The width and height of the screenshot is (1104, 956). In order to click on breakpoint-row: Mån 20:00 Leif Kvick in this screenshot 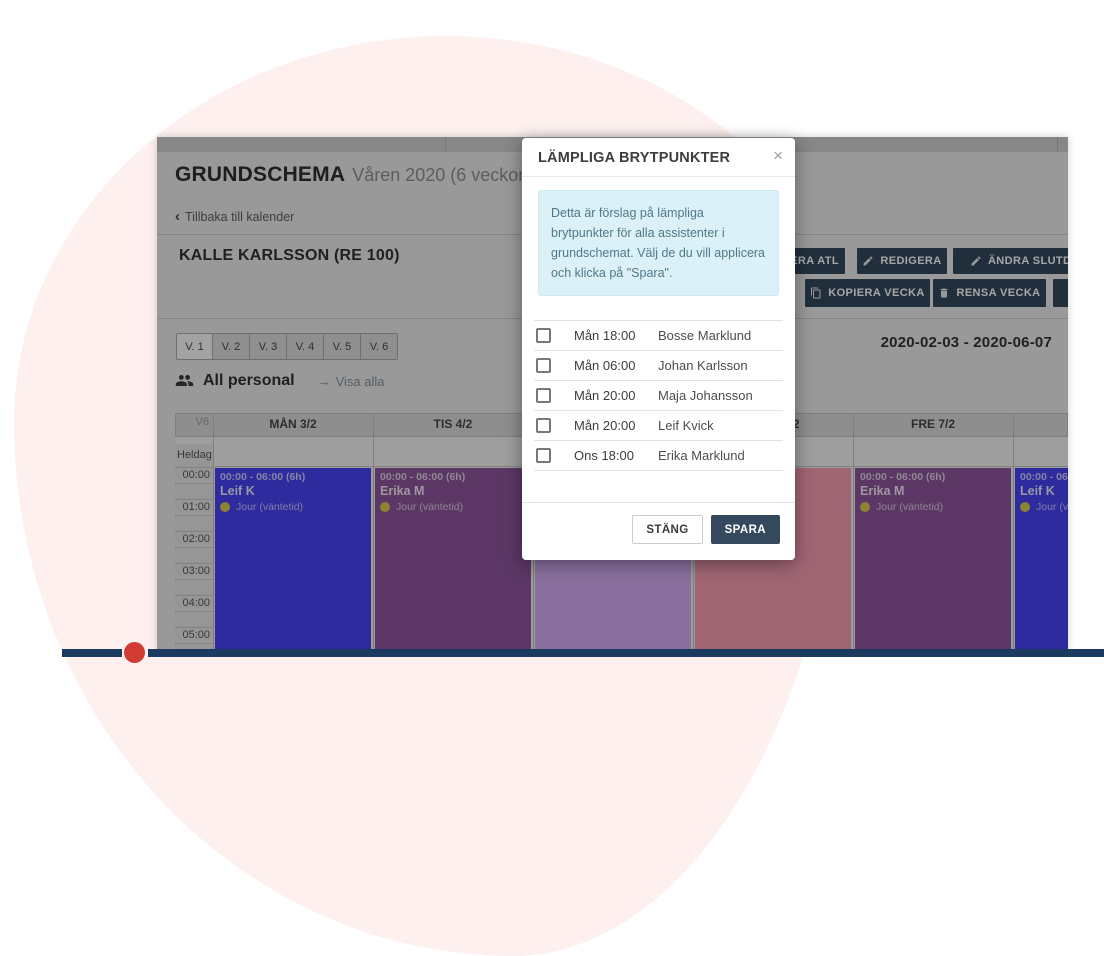, I will do `click(658, 426)`.